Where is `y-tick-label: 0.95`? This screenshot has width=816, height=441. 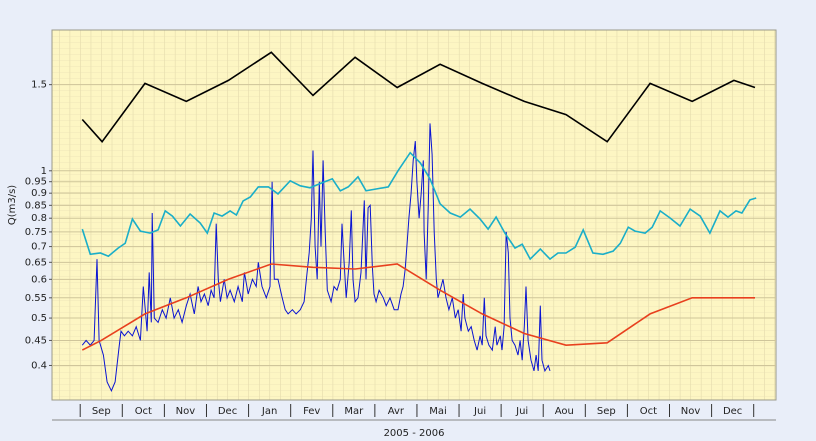
y-tick-label: 0.95 is located at coordinates (36, 182).